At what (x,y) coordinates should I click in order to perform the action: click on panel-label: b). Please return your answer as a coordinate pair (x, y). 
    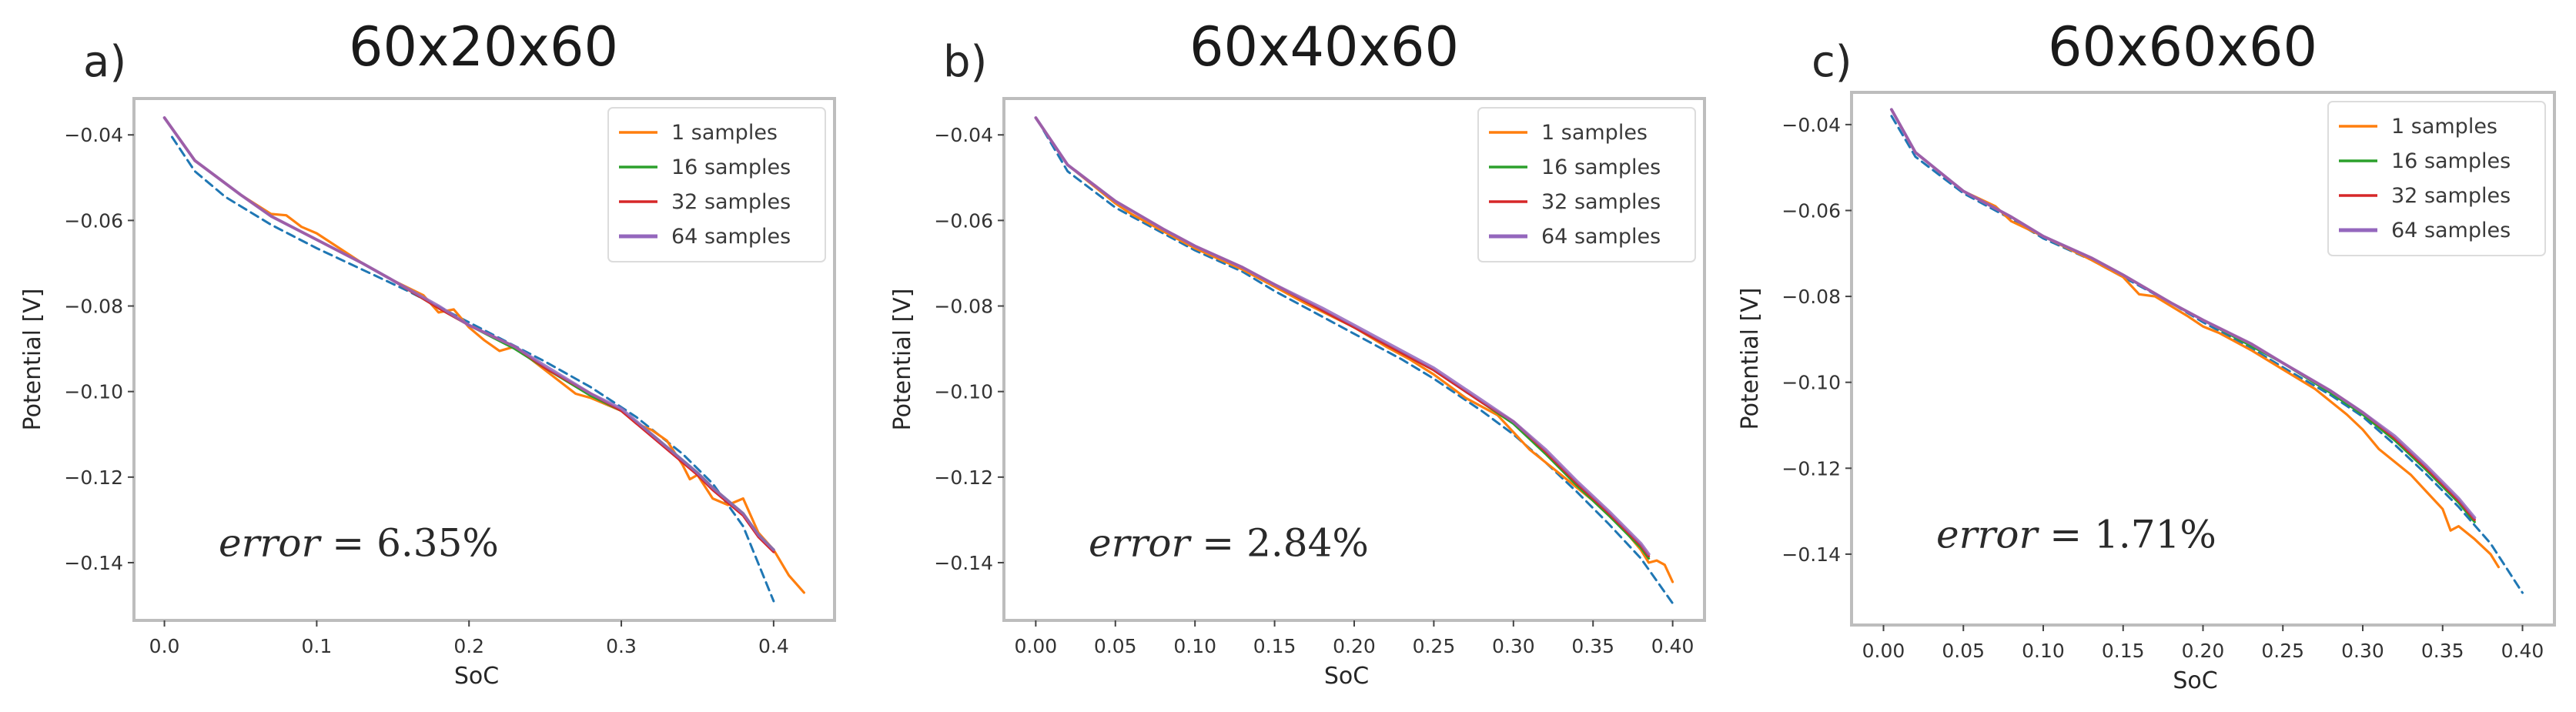
    Looking at the image, I should click on (966, 62).